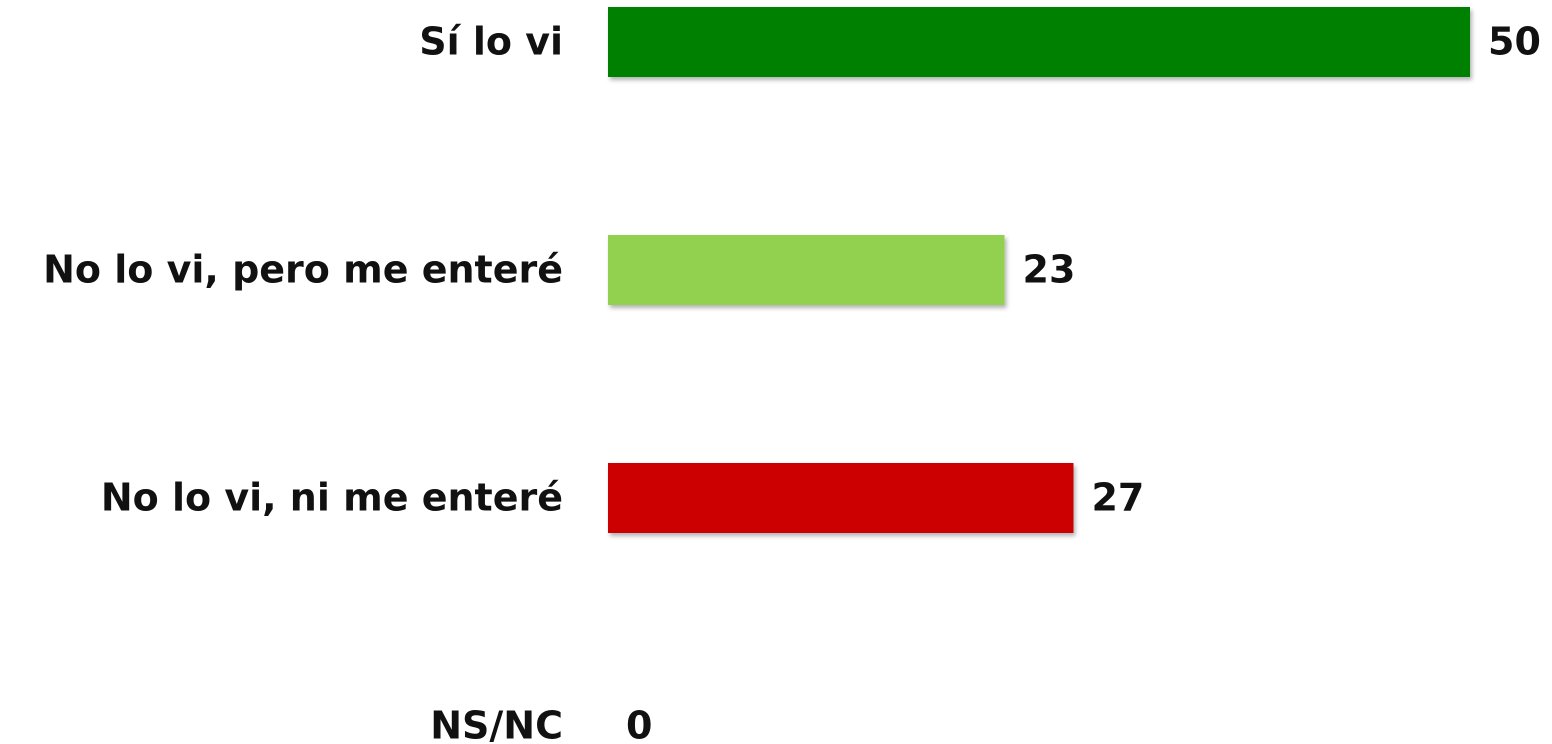 The image size is (1552, 744). I want to click on category-label: NS/NC, so click(496, 724).